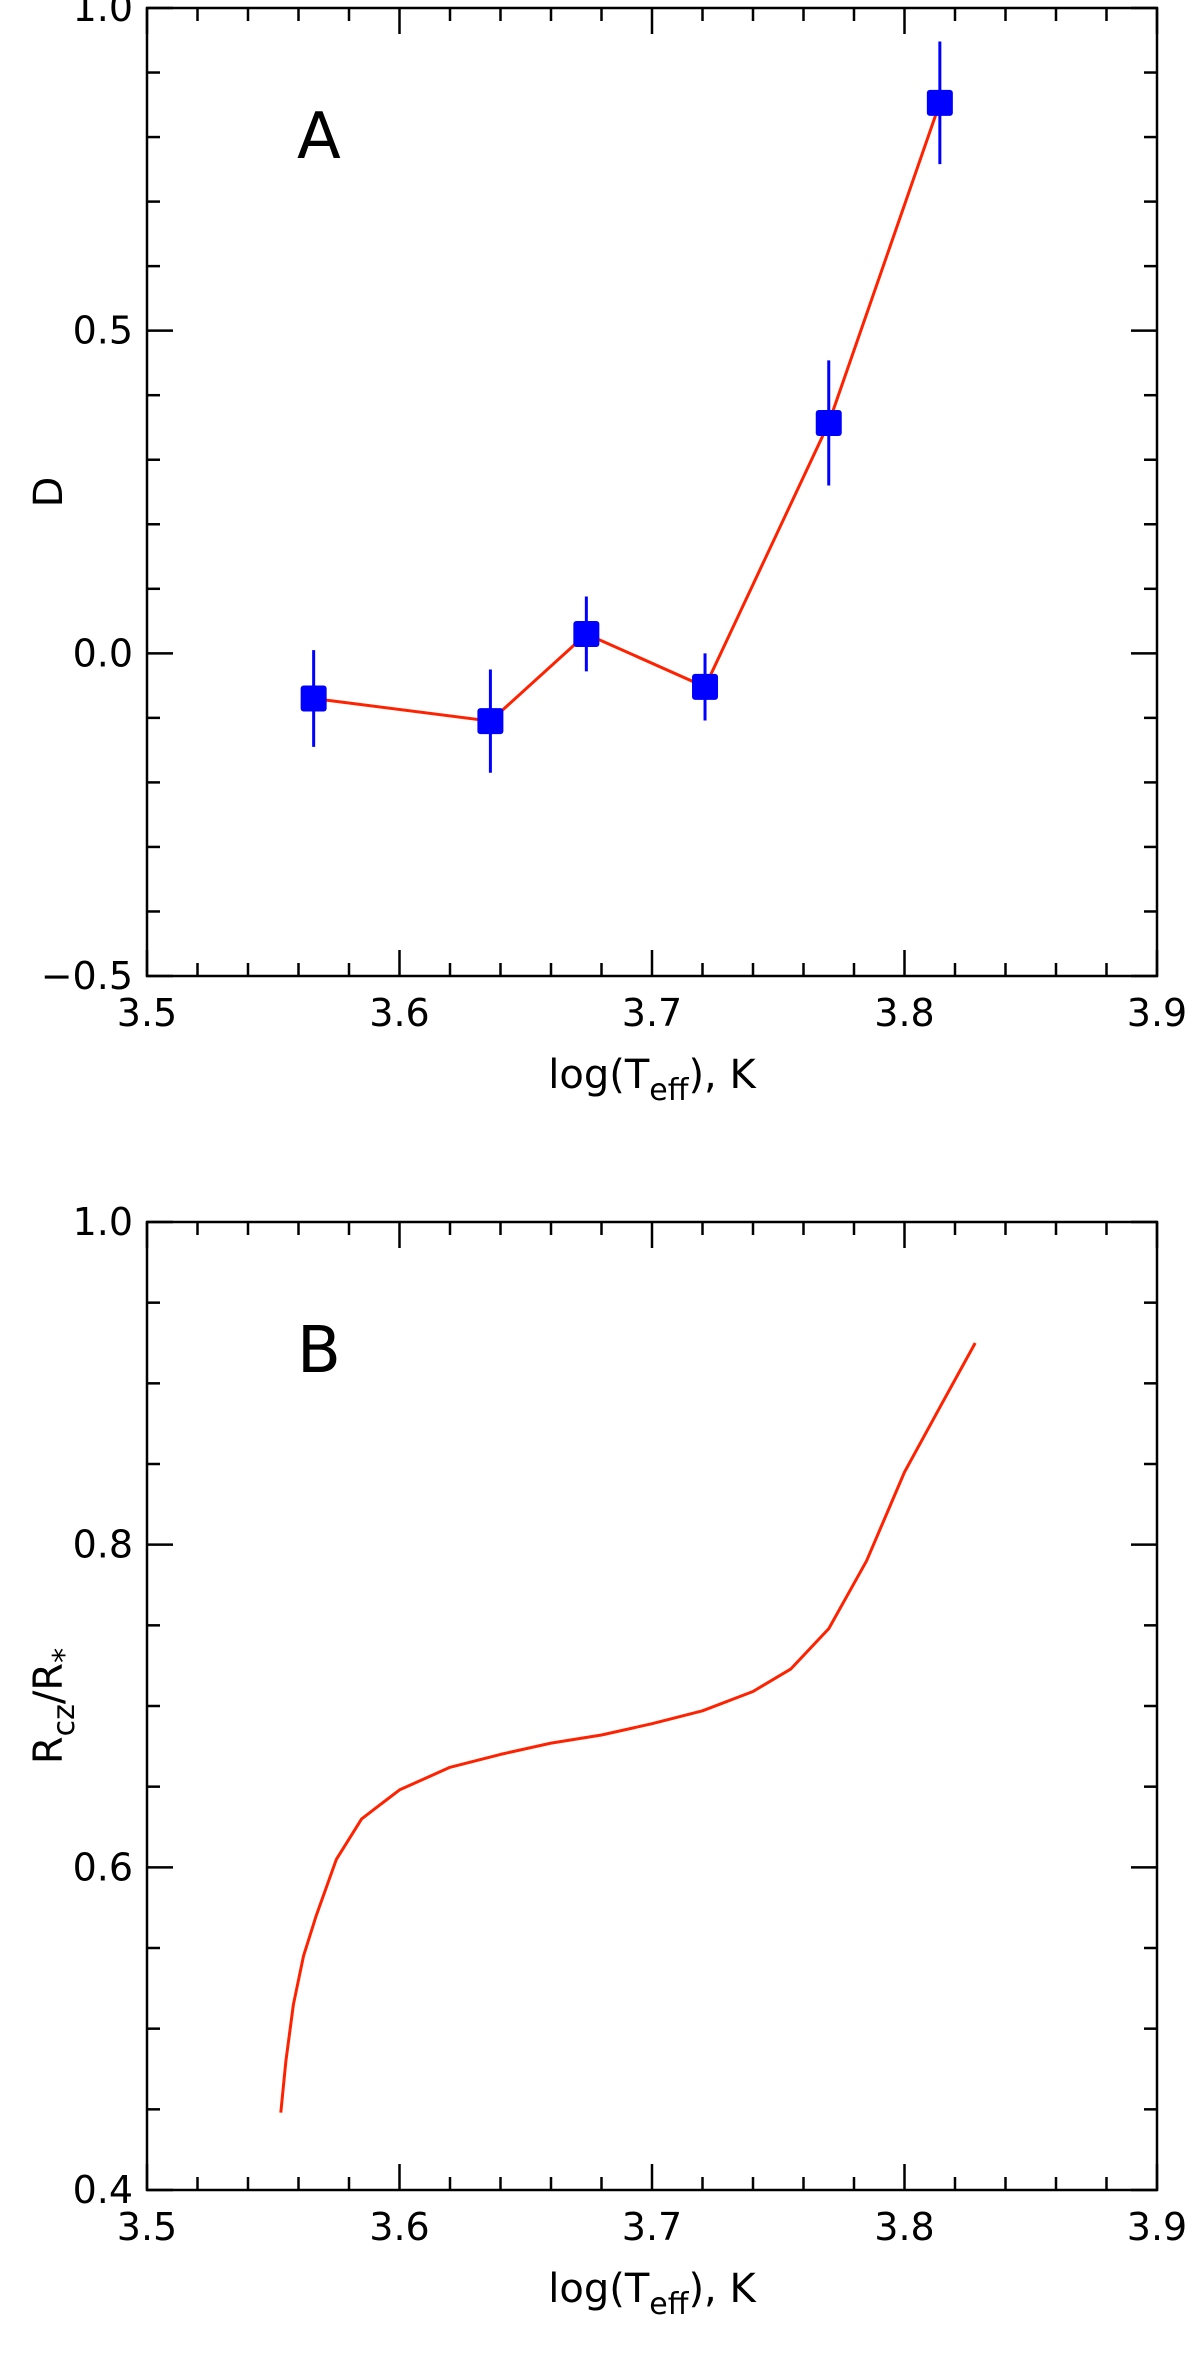 Image resolution: width=1200 pixels, height=2358 pixels. What do you see at coordinates (319, 1351) in the screenshot?
I see `panel-label: B` at bounding box center [319, 1351].